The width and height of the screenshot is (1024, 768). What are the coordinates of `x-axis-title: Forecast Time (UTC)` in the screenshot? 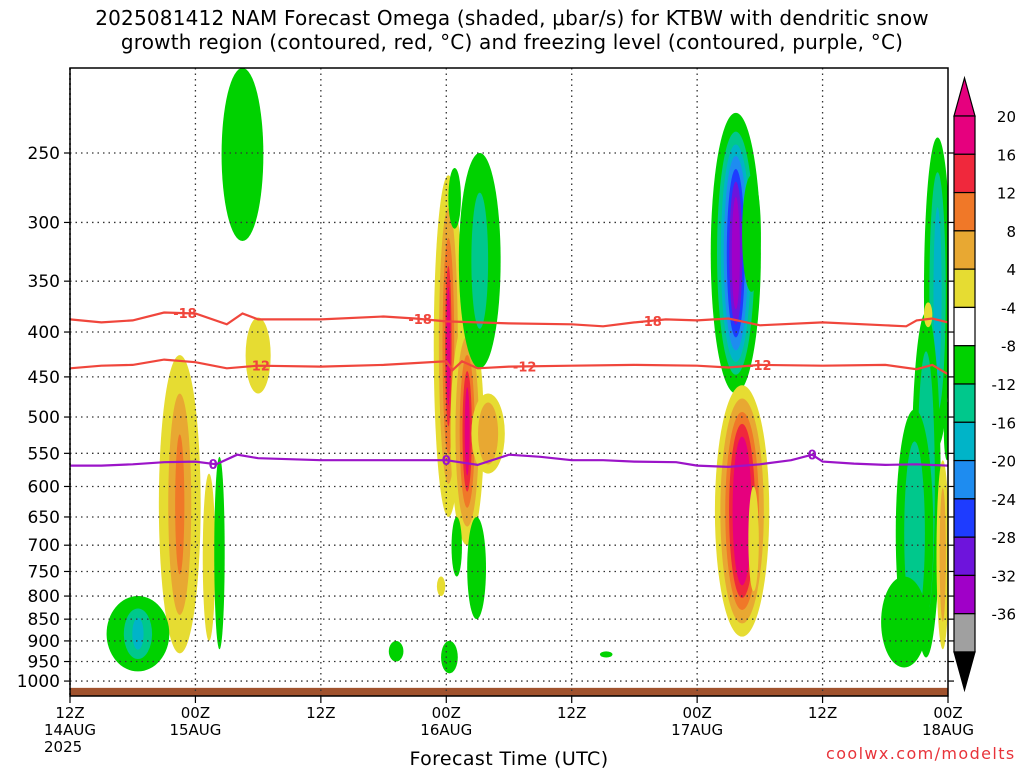 It's located at (508, 758).